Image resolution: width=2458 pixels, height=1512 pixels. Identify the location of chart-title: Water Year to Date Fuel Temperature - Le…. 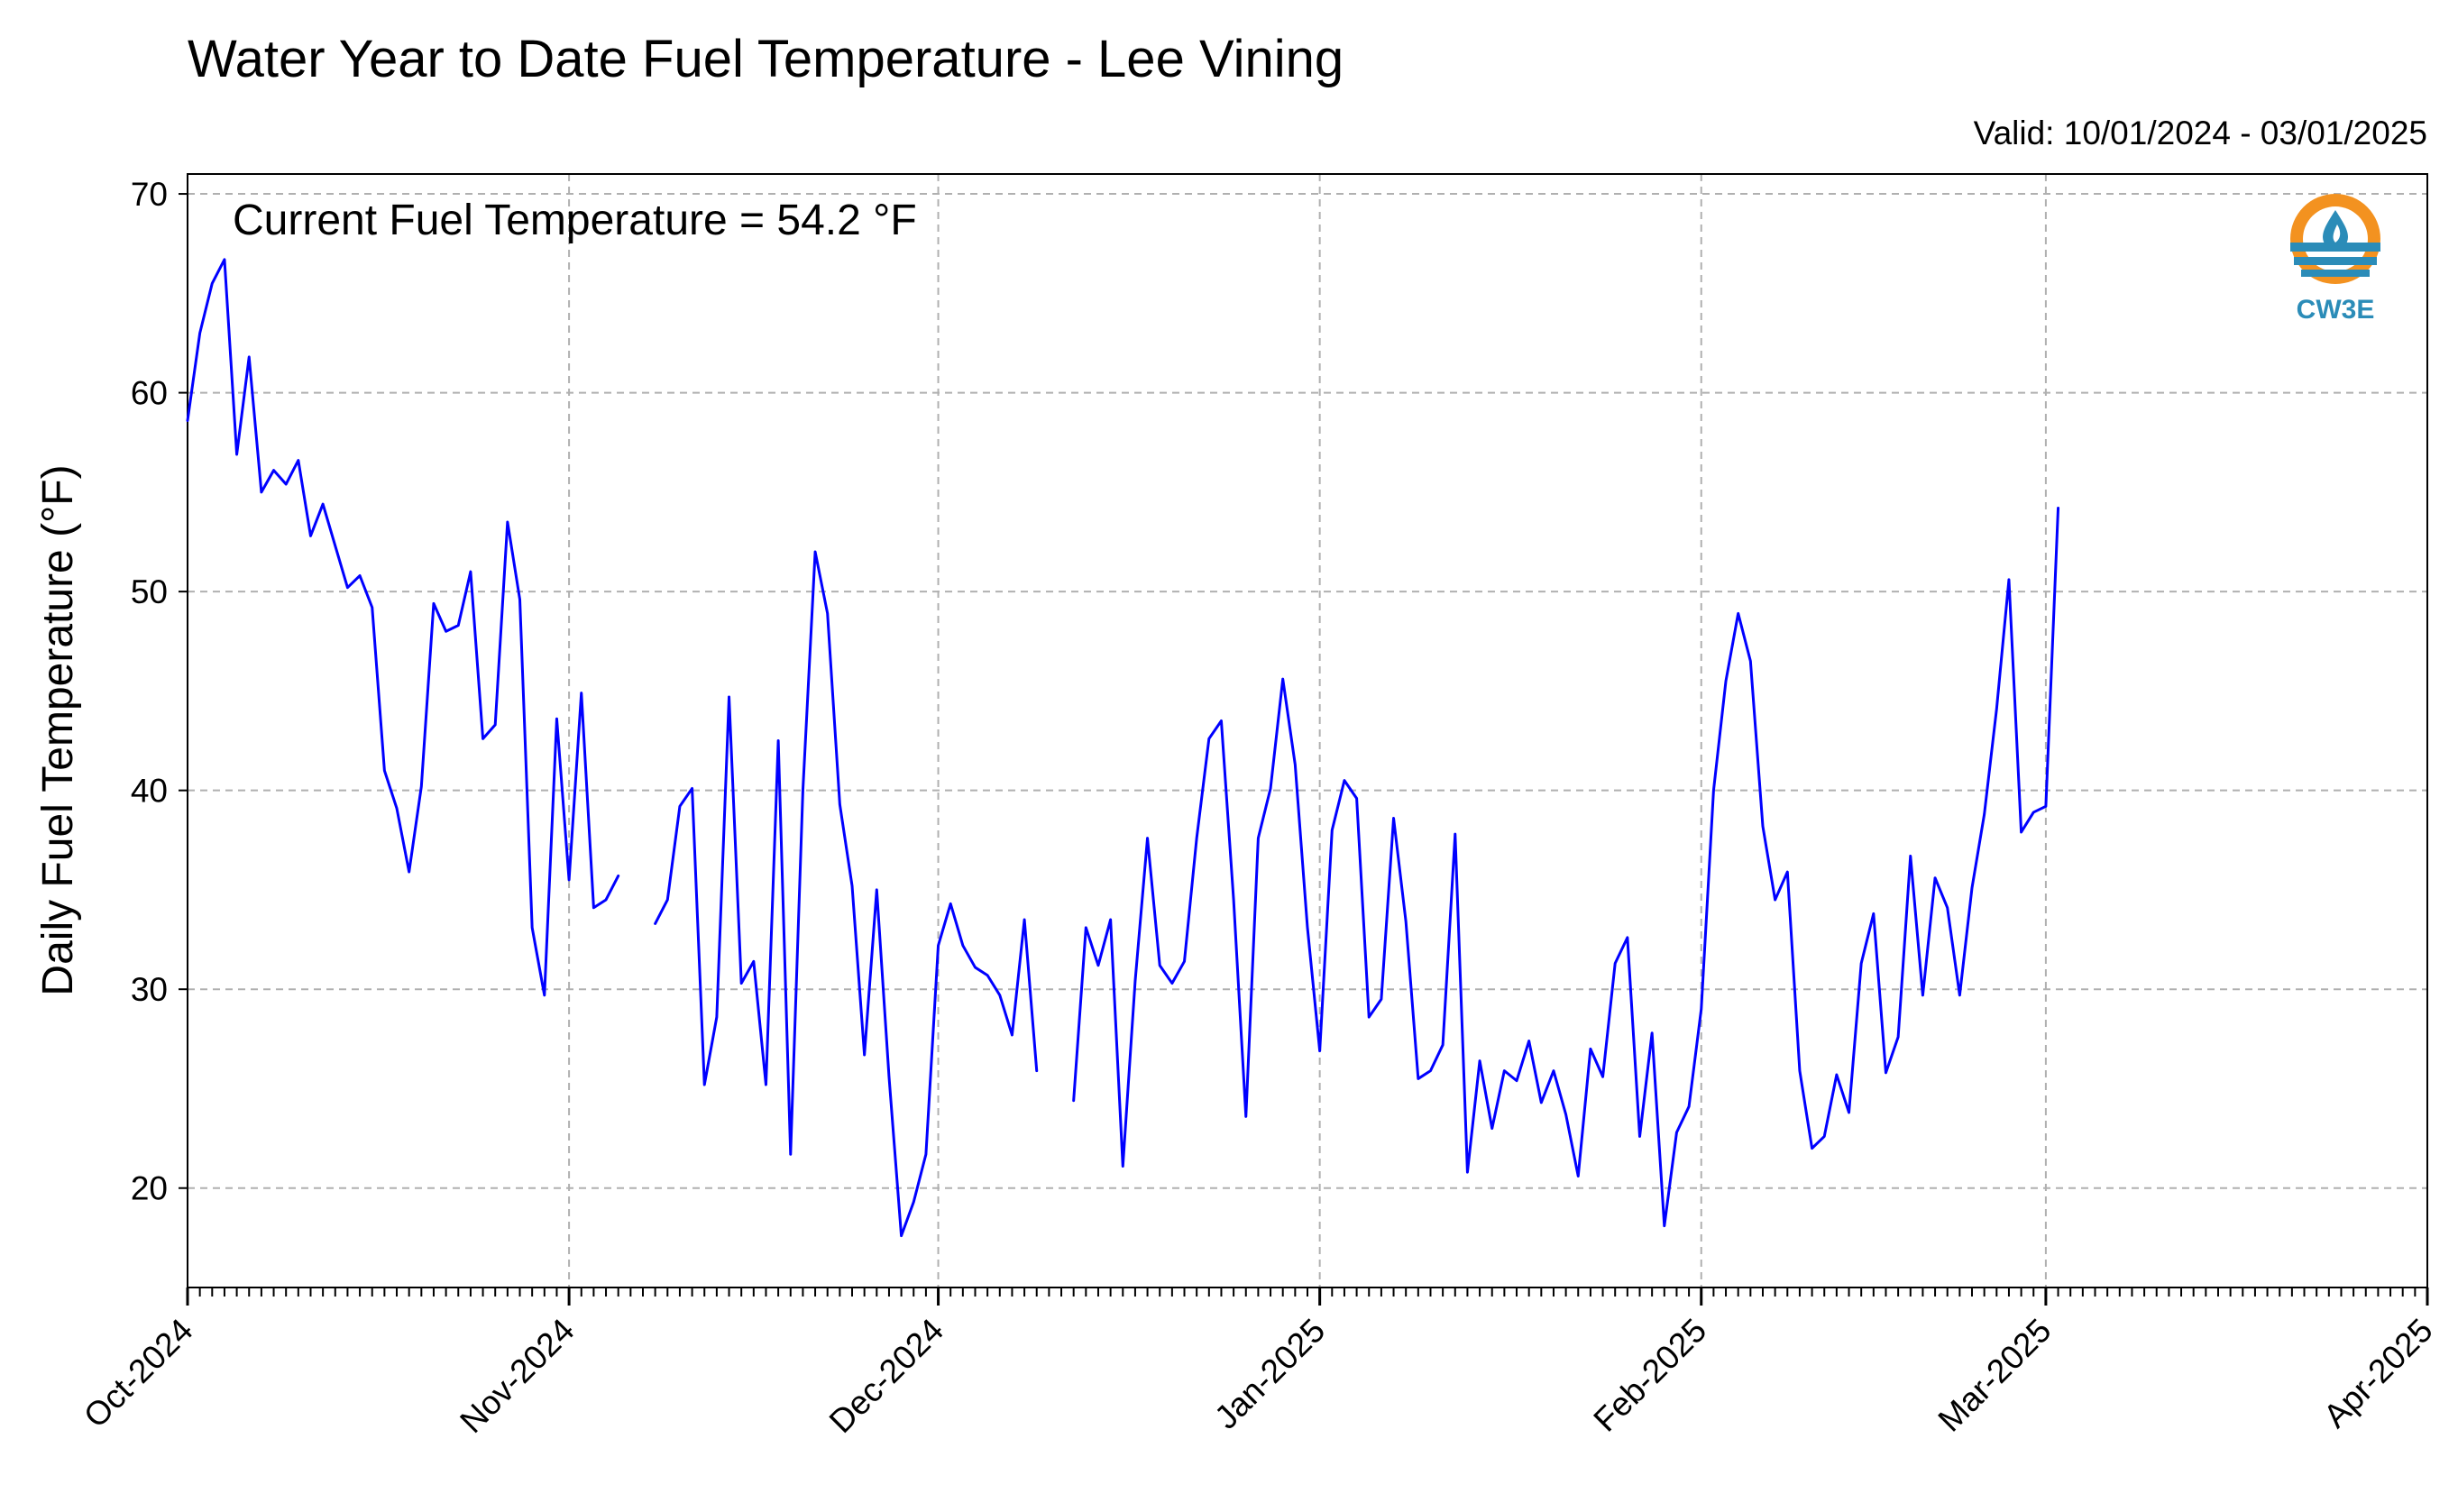
(766, 59).